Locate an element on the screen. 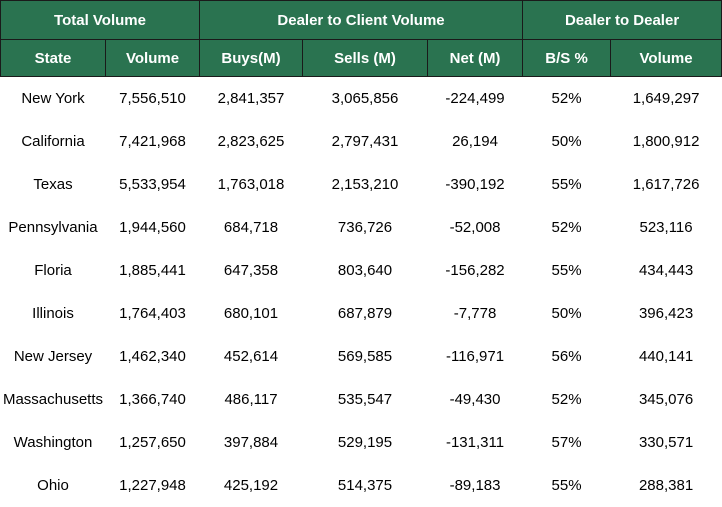  cell-dd-volume: 1,649,297 is located at coordinates (666, 98).